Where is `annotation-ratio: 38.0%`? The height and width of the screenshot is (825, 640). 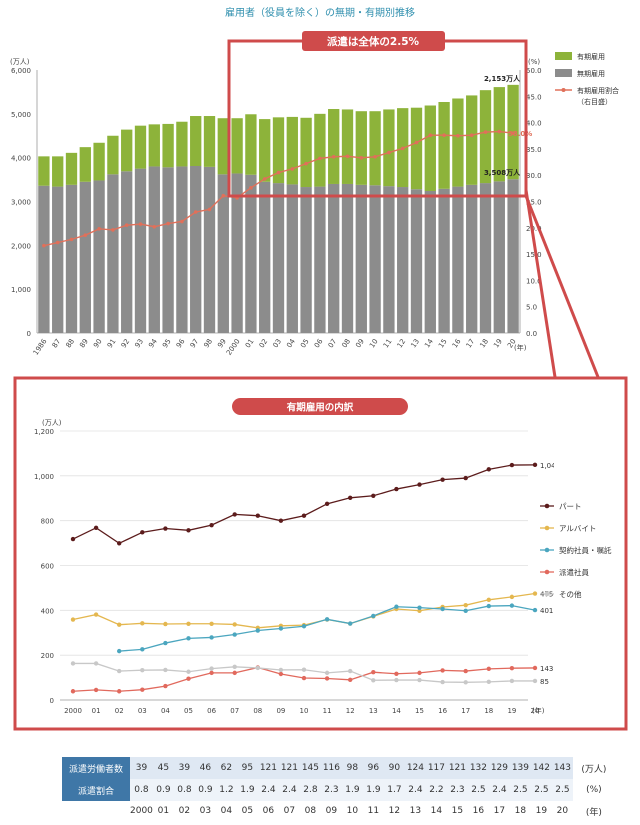 annotation-ratio: 38.0% is located at coordinates (520, 134).